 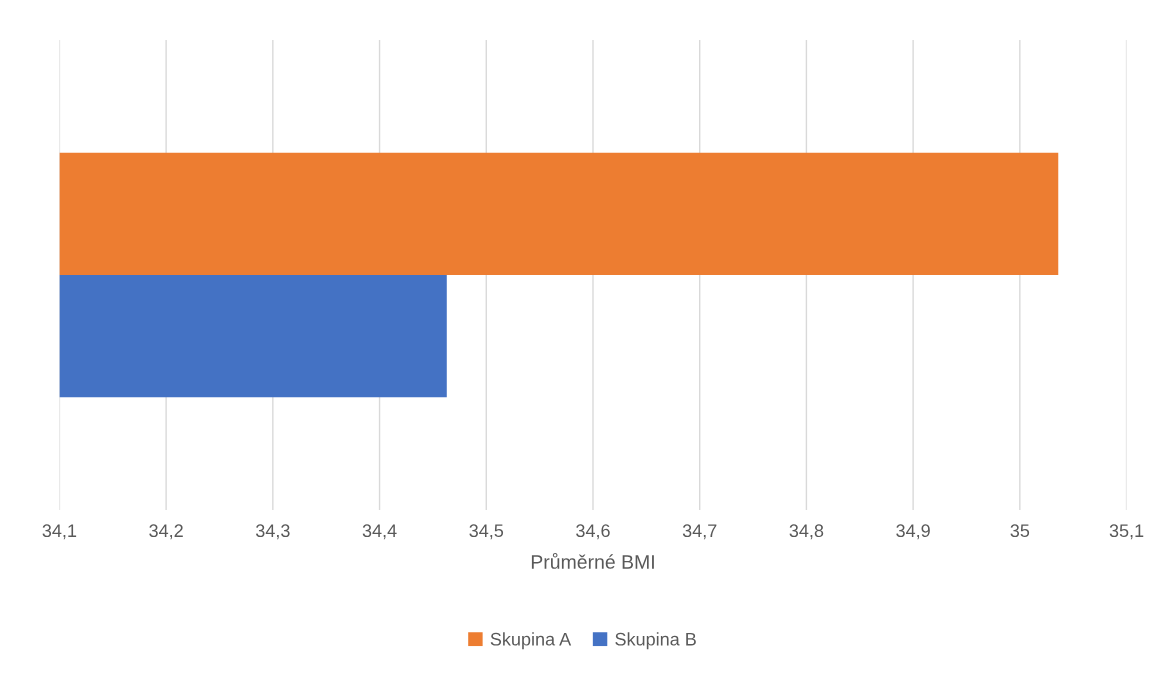 I want to click on x-tick-label: 34,8, so click(x=806, y=532).